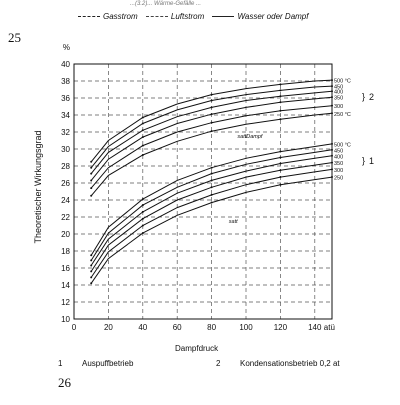 This screenshot has height=405, width=400. I want to click on y-tick-label: 22, so click(65, 217).